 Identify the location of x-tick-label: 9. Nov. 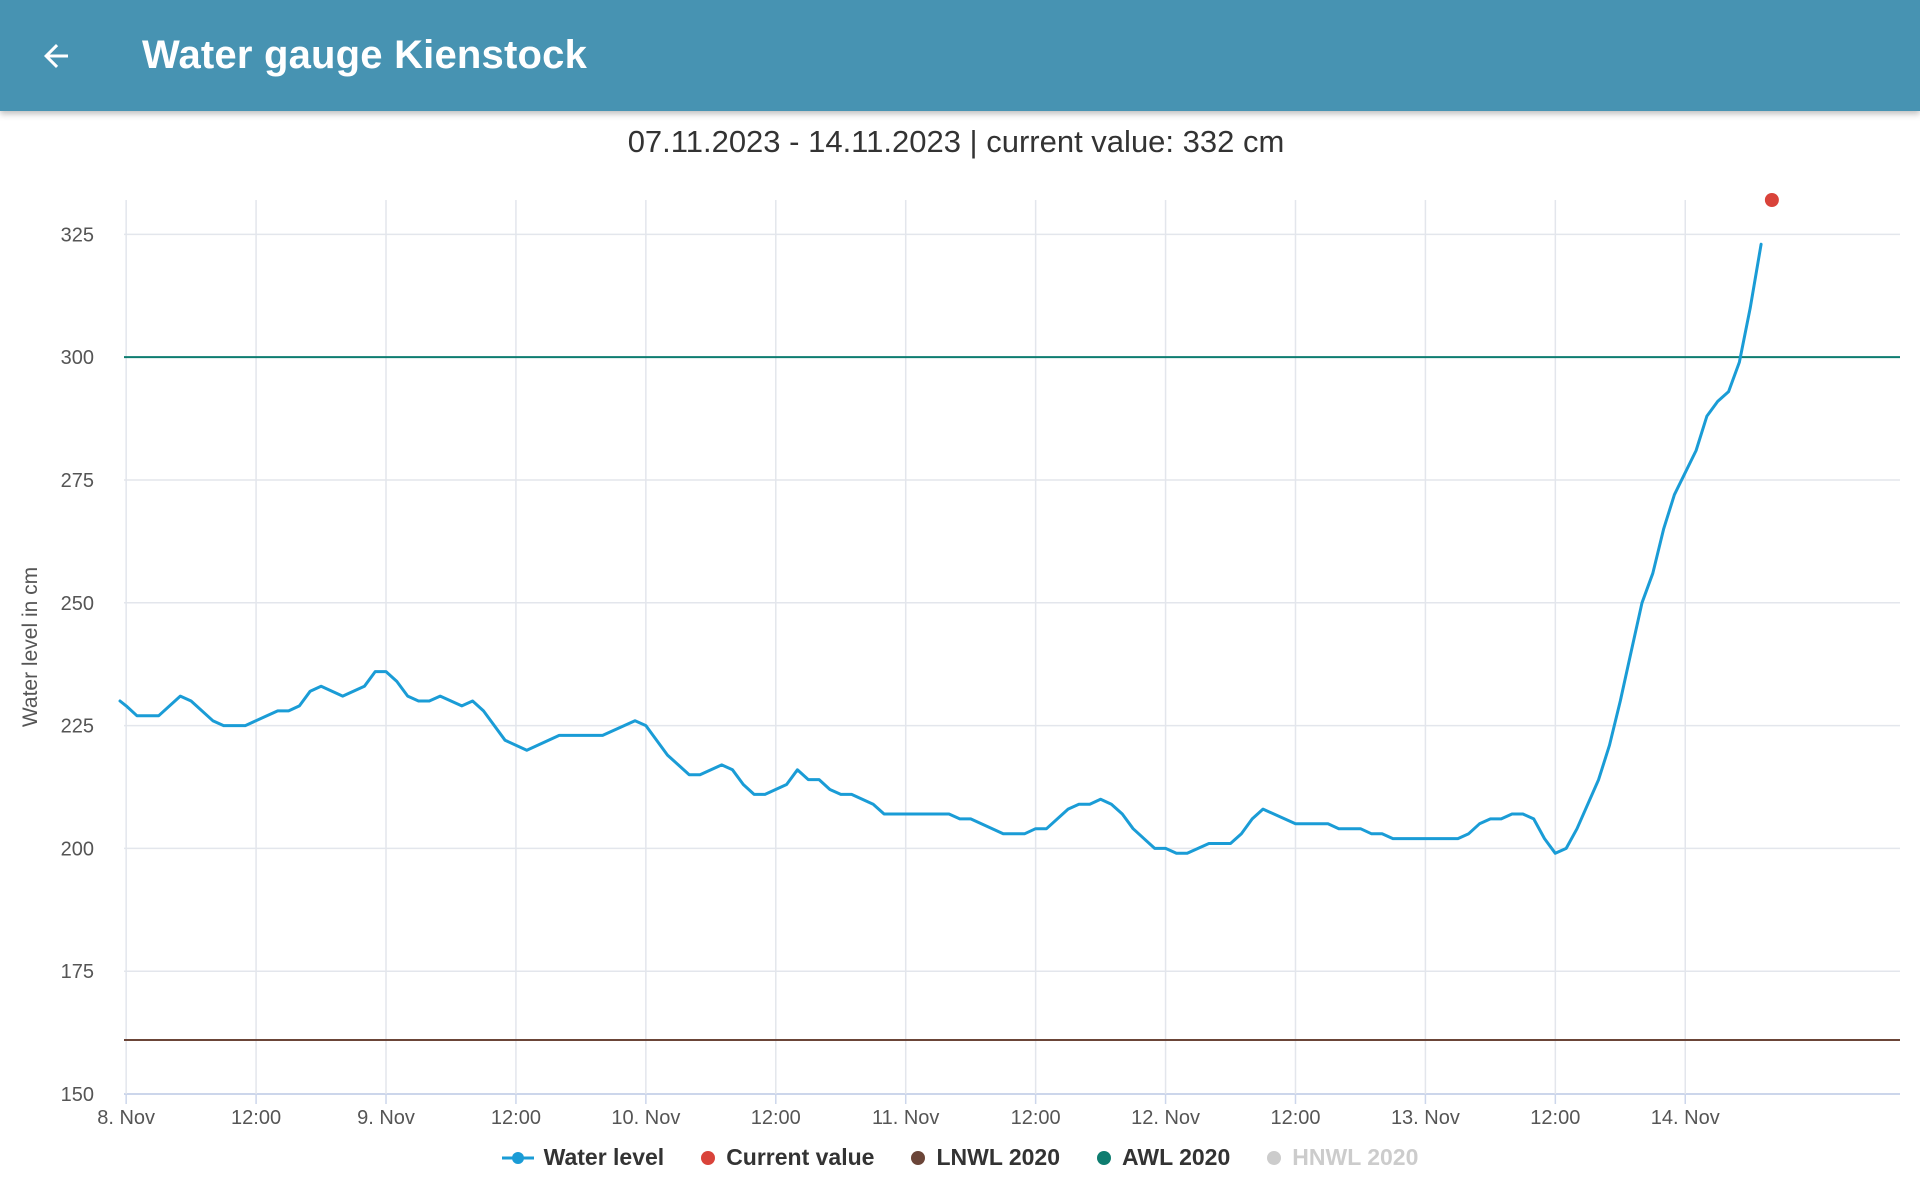
(386, 1118).